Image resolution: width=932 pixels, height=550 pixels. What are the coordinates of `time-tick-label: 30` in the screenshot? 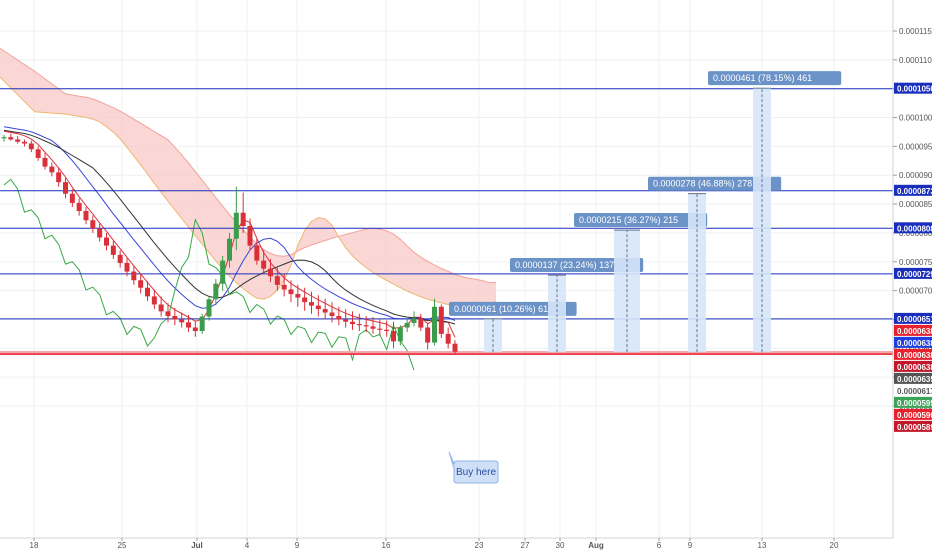 It's located at (560, 545).